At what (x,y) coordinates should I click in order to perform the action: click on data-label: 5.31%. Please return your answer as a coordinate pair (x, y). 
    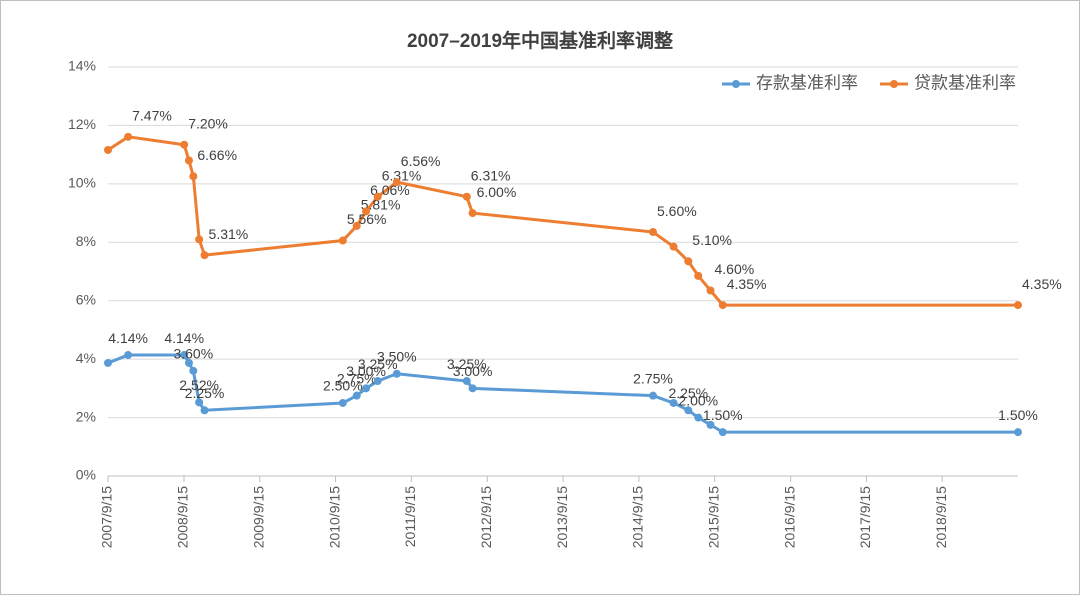
    Looking at the image, I should click on (229, 234).